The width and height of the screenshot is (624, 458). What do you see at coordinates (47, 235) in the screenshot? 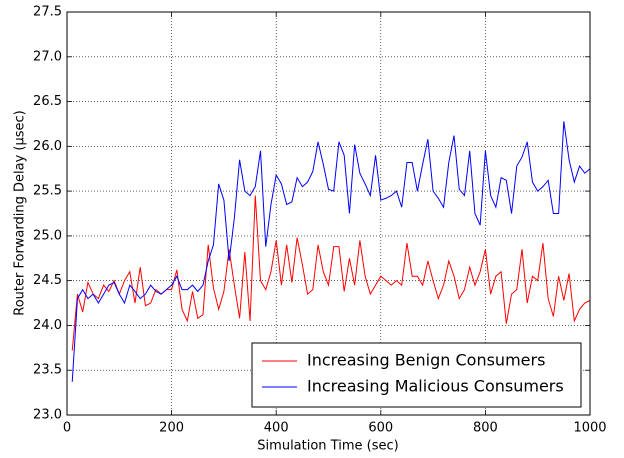
I see `y-tick-label: 25.0` at bounding box center [47, 235].